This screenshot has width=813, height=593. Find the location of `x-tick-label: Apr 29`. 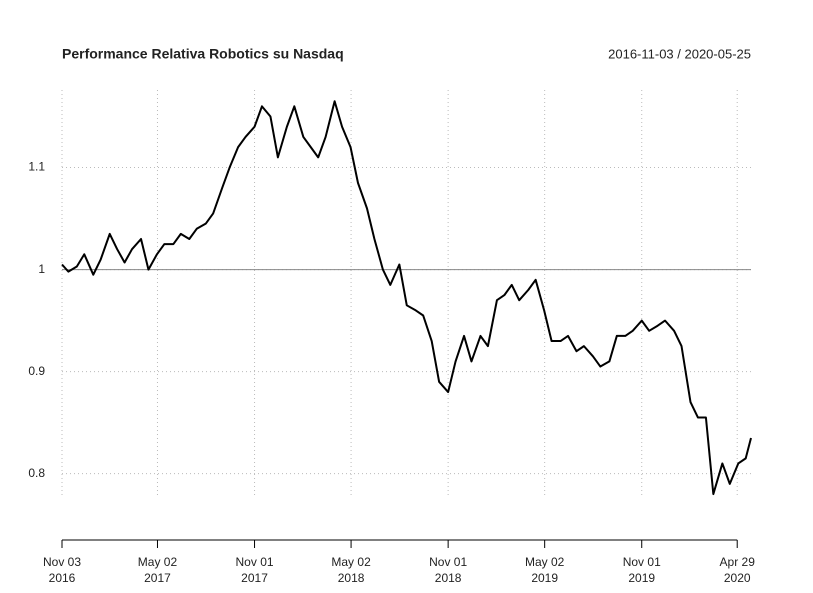

x-tick-label: Apr 29 is located at coordinates (738, 562).